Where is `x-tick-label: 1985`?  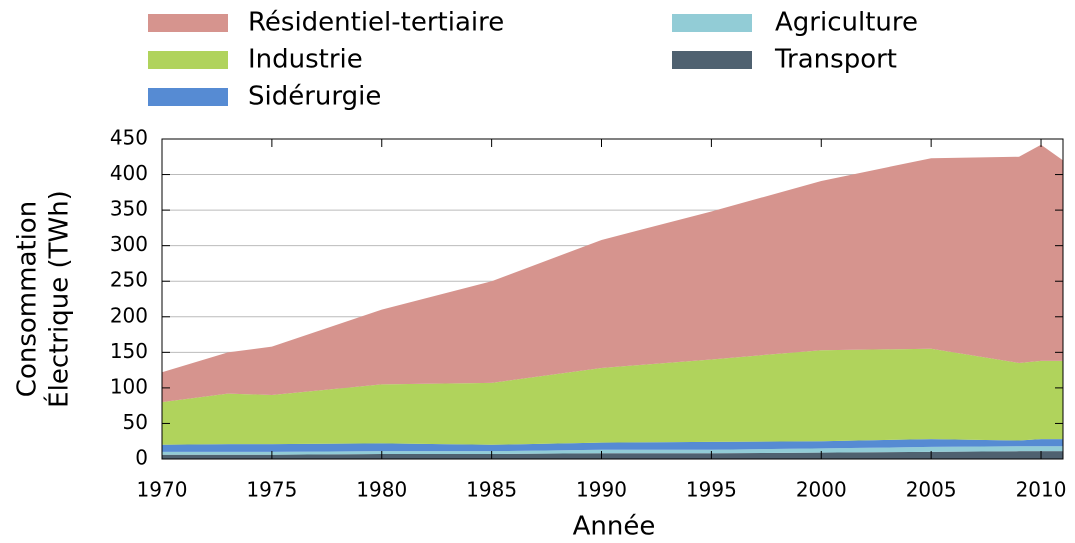 x-tick-label: 1985 is located at coordinates (491, 490).